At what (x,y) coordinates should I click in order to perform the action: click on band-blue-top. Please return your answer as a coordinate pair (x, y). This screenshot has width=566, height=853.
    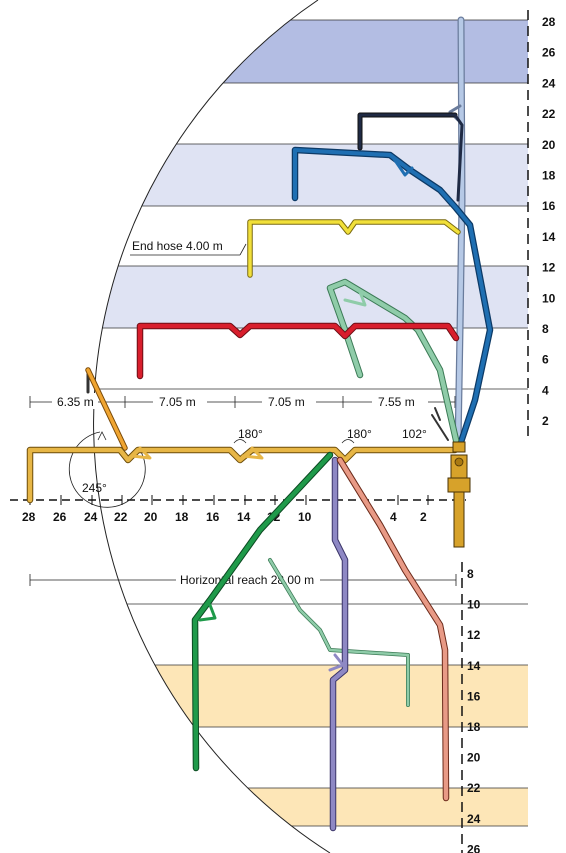
    Looking at the image, I should click on (311, 51).